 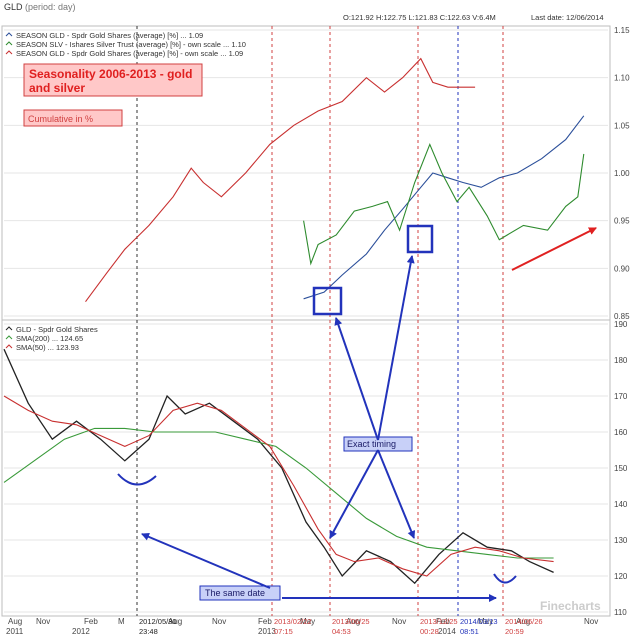 I want to click on marker-time-label: 08:51, so click(x=469, y=631).